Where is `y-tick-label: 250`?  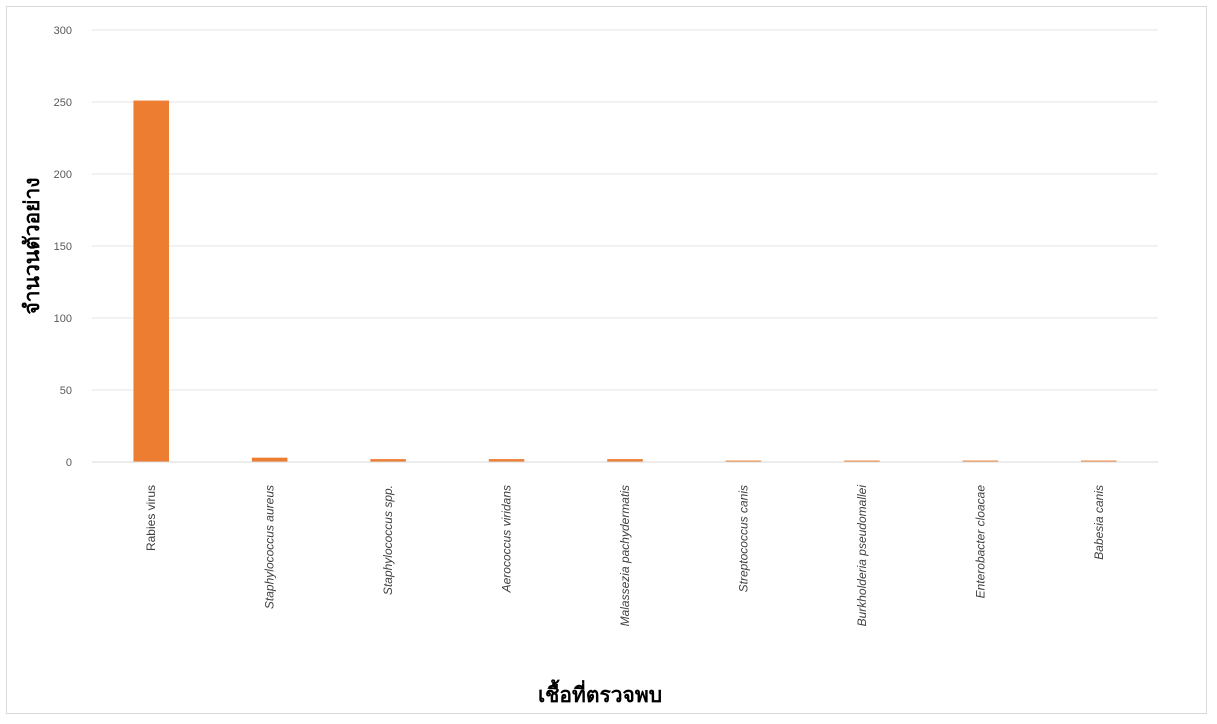
y-tick-label: 250 is located at coordinates (63, 103).